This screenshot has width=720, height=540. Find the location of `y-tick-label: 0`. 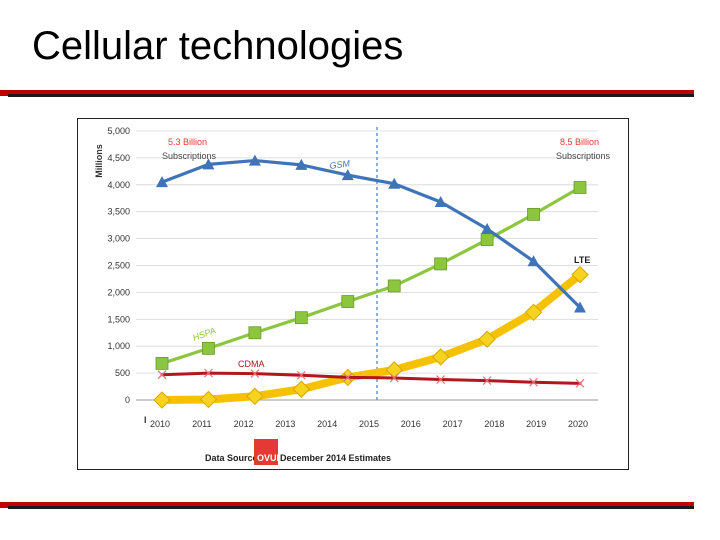

y-tick-label: 0 is located at coordinates (127, 400).